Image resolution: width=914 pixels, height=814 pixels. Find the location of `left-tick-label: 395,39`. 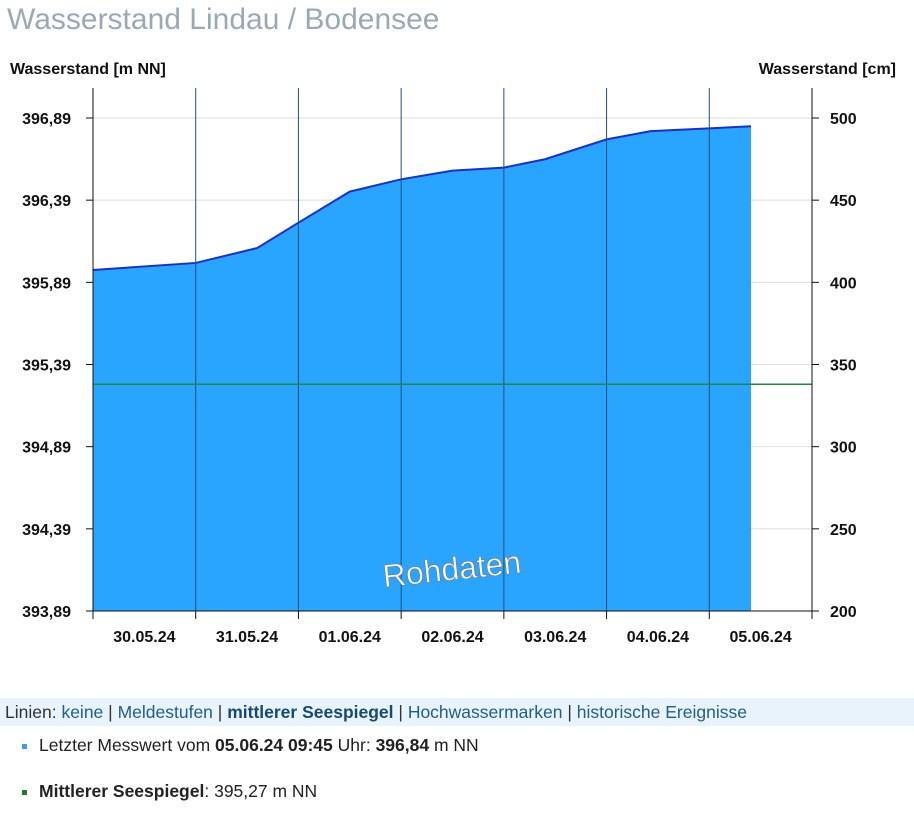

left-tick-label: 395,39 is located at coordinates (46, 366).